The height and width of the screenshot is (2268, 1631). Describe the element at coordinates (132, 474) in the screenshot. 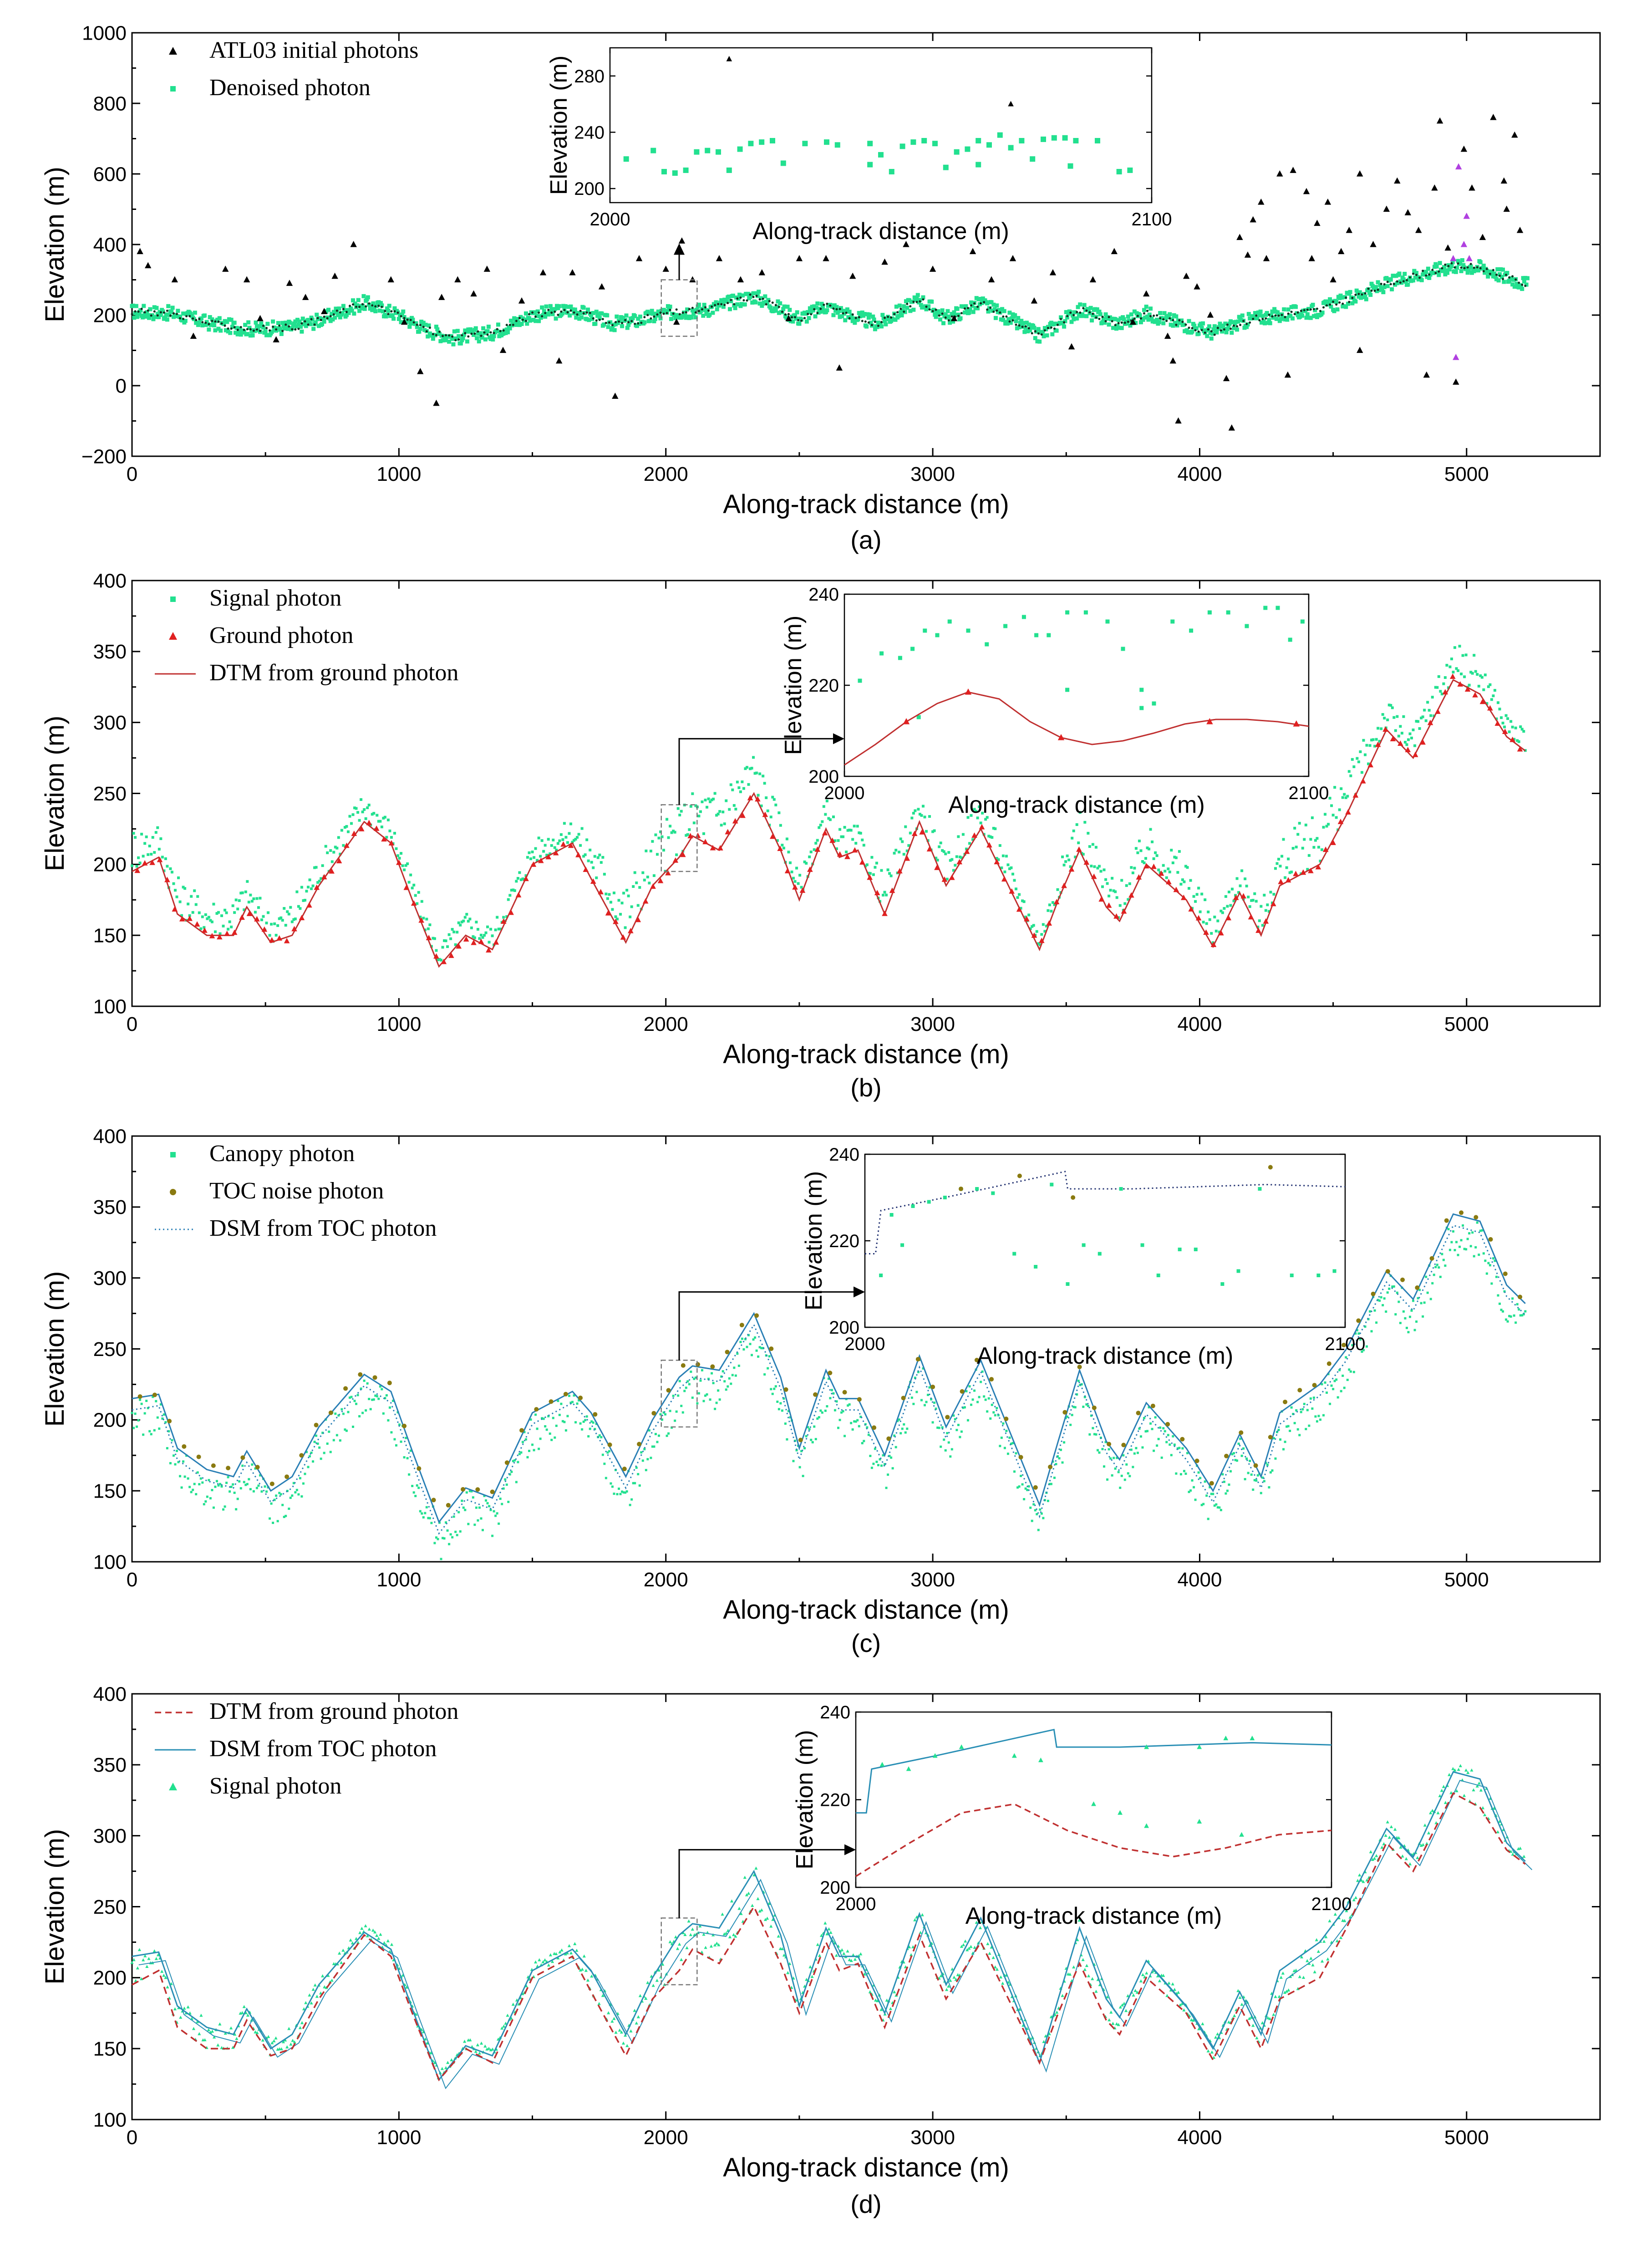

I see `x-tick-label: 0` at that location.